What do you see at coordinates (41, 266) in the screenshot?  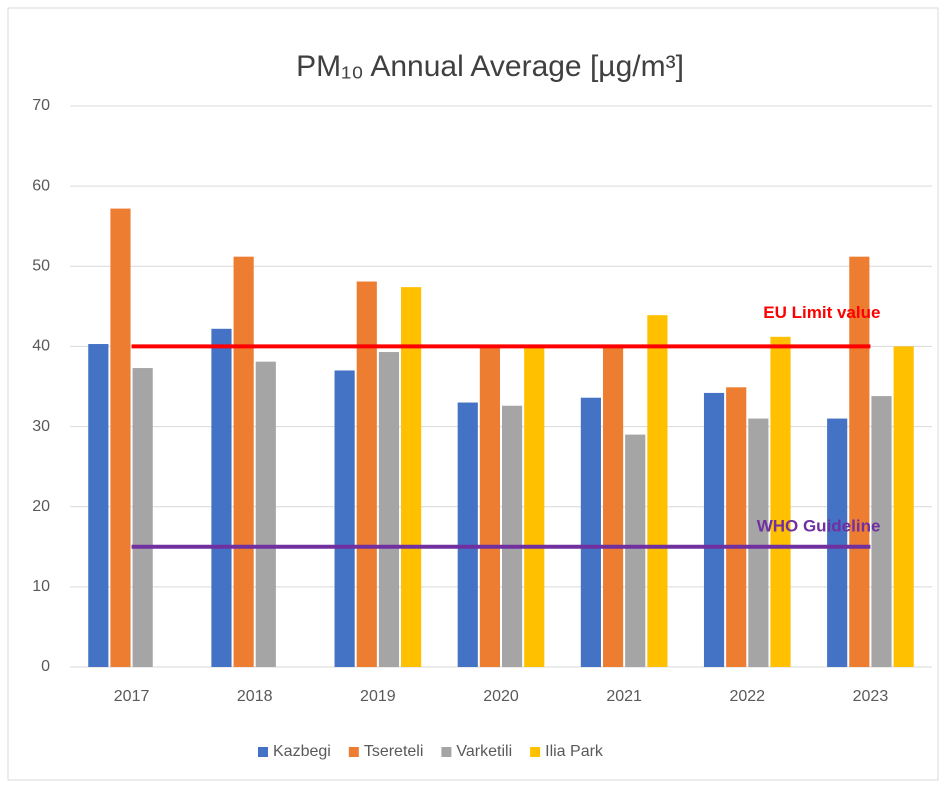 I see `y-tick-label: 50` at bounding box center [41, 266].